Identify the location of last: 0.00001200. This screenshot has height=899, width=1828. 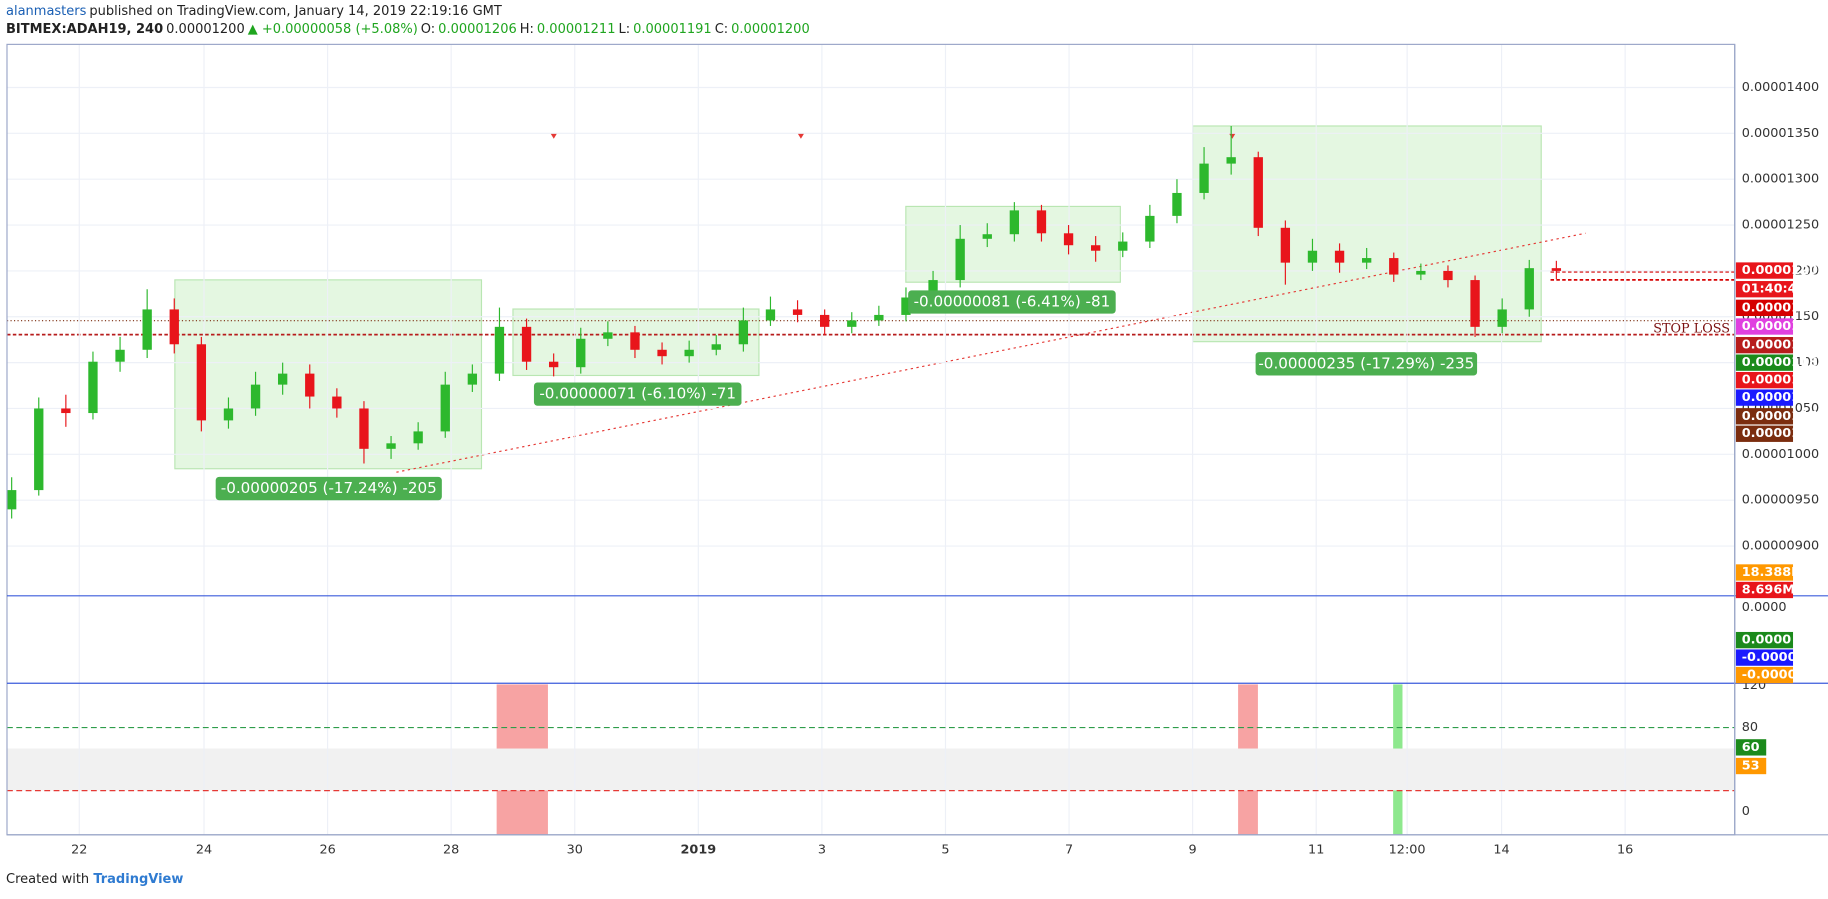
(205, 29).